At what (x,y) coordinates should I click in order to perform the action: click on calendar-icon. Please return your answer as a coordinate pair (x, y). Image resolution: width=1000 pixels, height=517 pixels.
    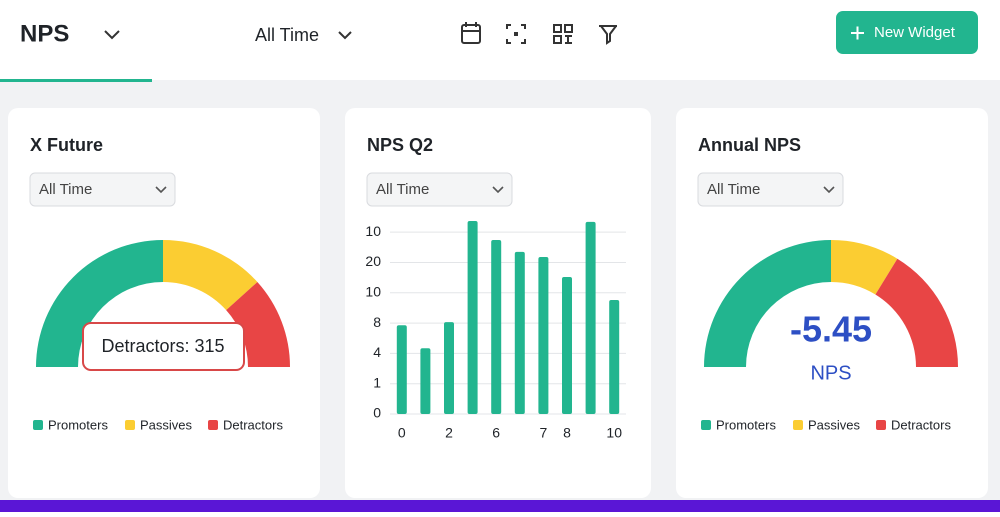
    Looking at the image, I should click on (471, 33).